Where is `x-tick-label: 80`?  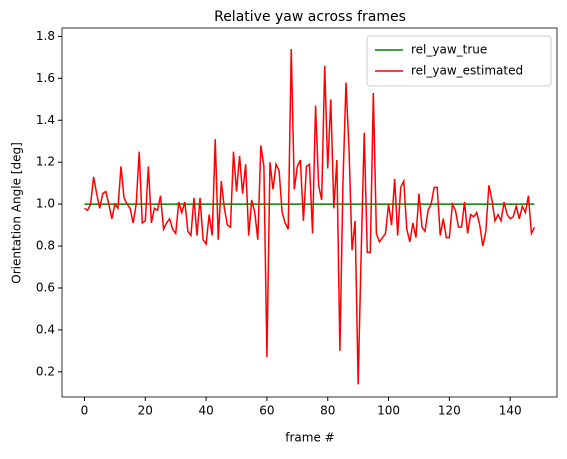 x-tick-label: 80 is located at coordinates (327, 411).